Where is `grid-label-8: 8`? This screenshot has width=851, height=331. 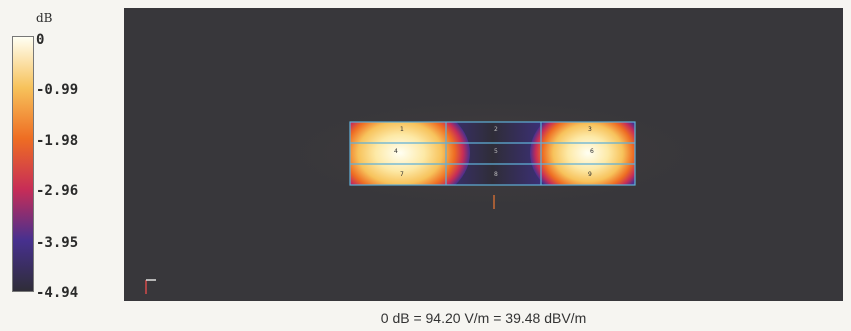
grid-label-8: 8 is located at coordinates (496, 174).